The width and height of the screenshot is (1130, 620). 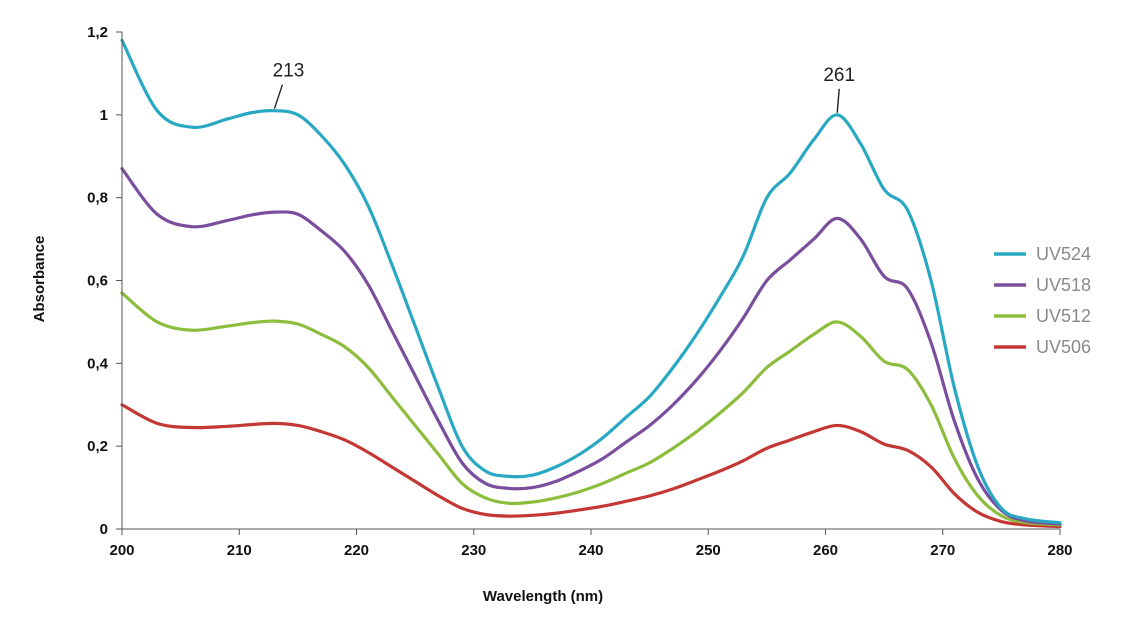 What do you see at coordinates (97, 32) in the screenshot?
I see `y-tick-label: 1,2` at bounding box center [97, 32].